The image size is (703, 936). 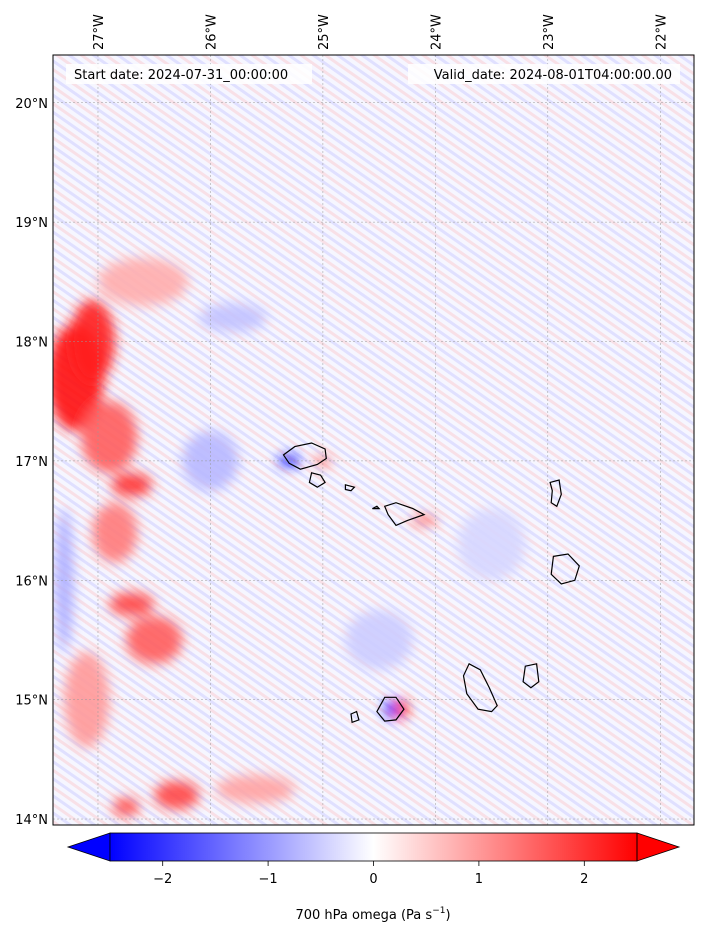 I want to click on colorbar-label: 700 hPa omega (Pa s−1), so click(x=372, y=914).